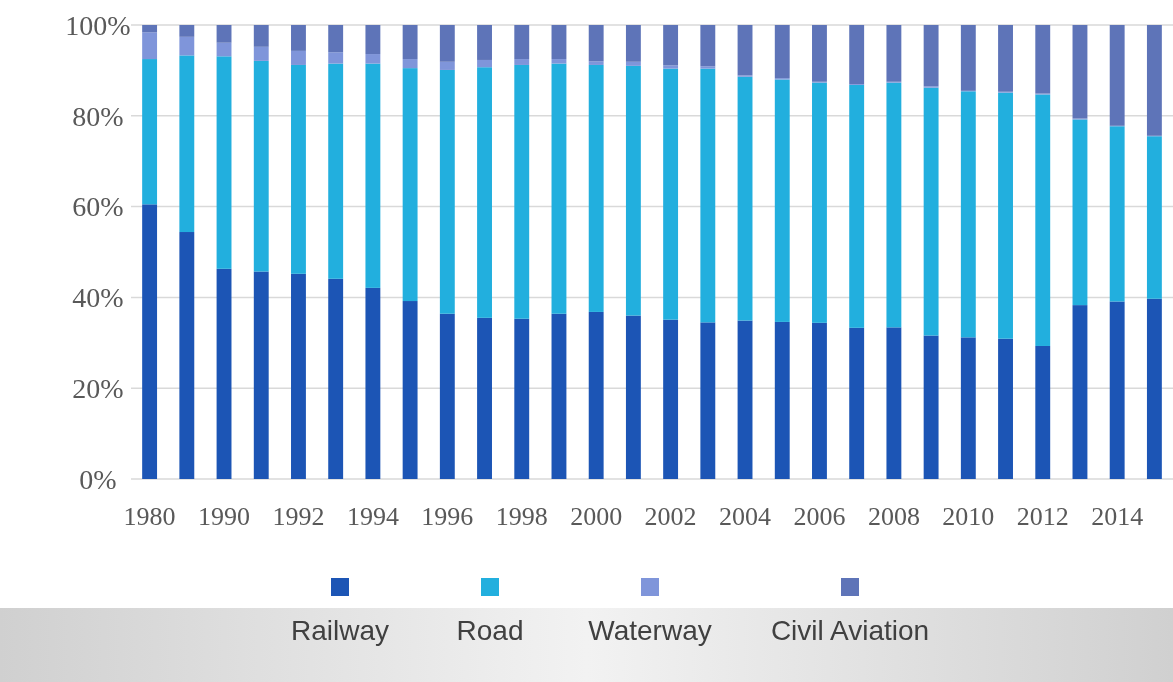  Describe the element at coordinates (850, 630) in the screenshot. I see `legend-label: Civil Aviation` at that location.